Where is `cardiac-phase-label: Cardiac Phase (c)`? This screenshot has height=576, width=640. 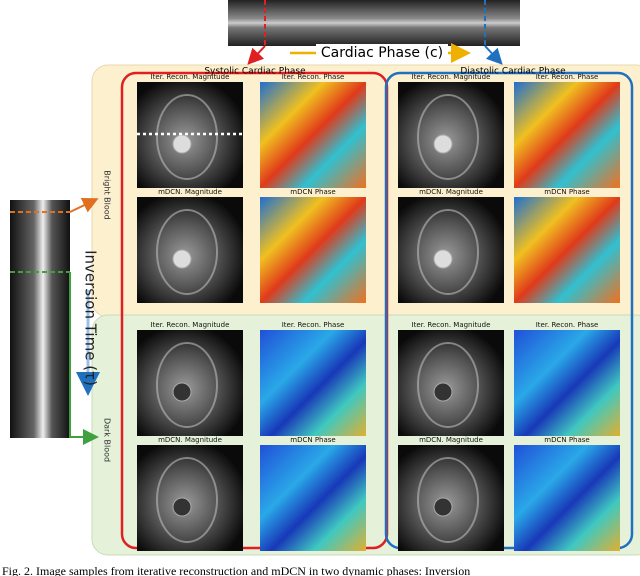 cardiac-phase-label: Cardiac Phase (c) is located at coordinates (382, 53).